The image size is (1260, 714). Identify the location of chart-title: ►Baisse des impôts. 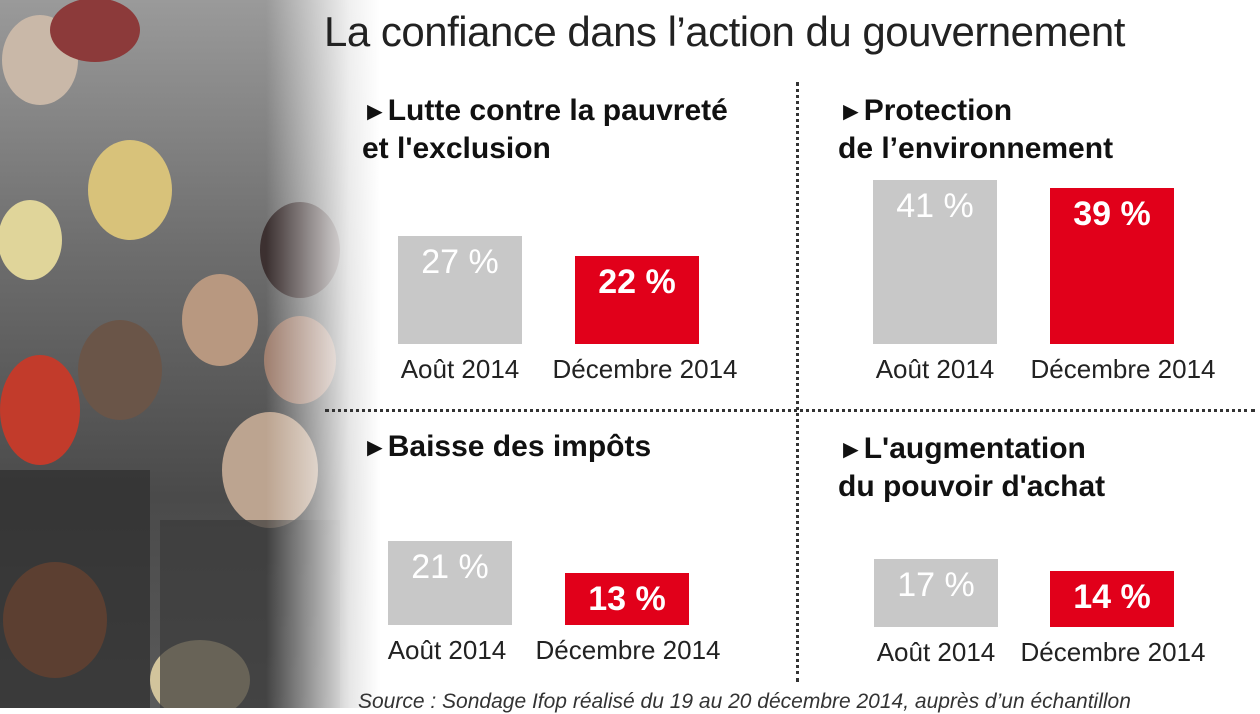
(506, 447).